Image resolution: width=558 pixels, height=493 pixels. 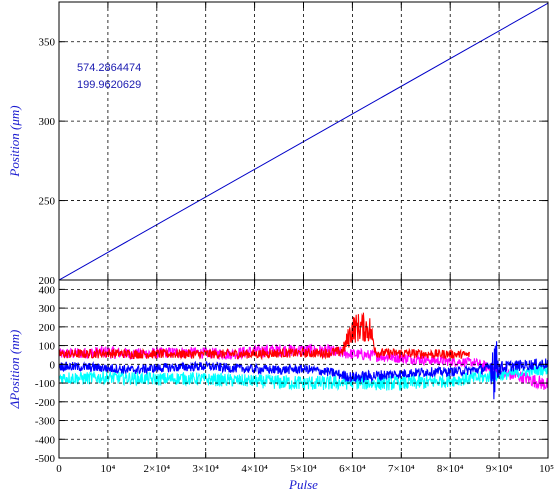 I want to click on ytick-label: -500, so click(x=45, y=459).